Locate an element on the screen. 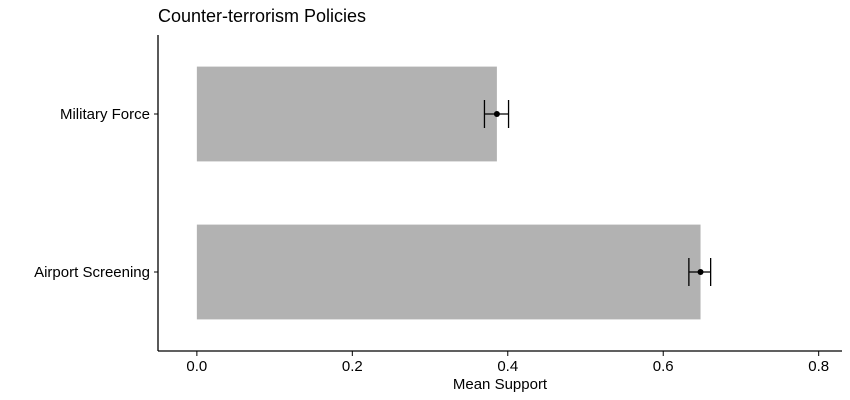 This screenshot has height=400, width=850. x-tick-label: 0.0 is located at coordinates (196, 366).